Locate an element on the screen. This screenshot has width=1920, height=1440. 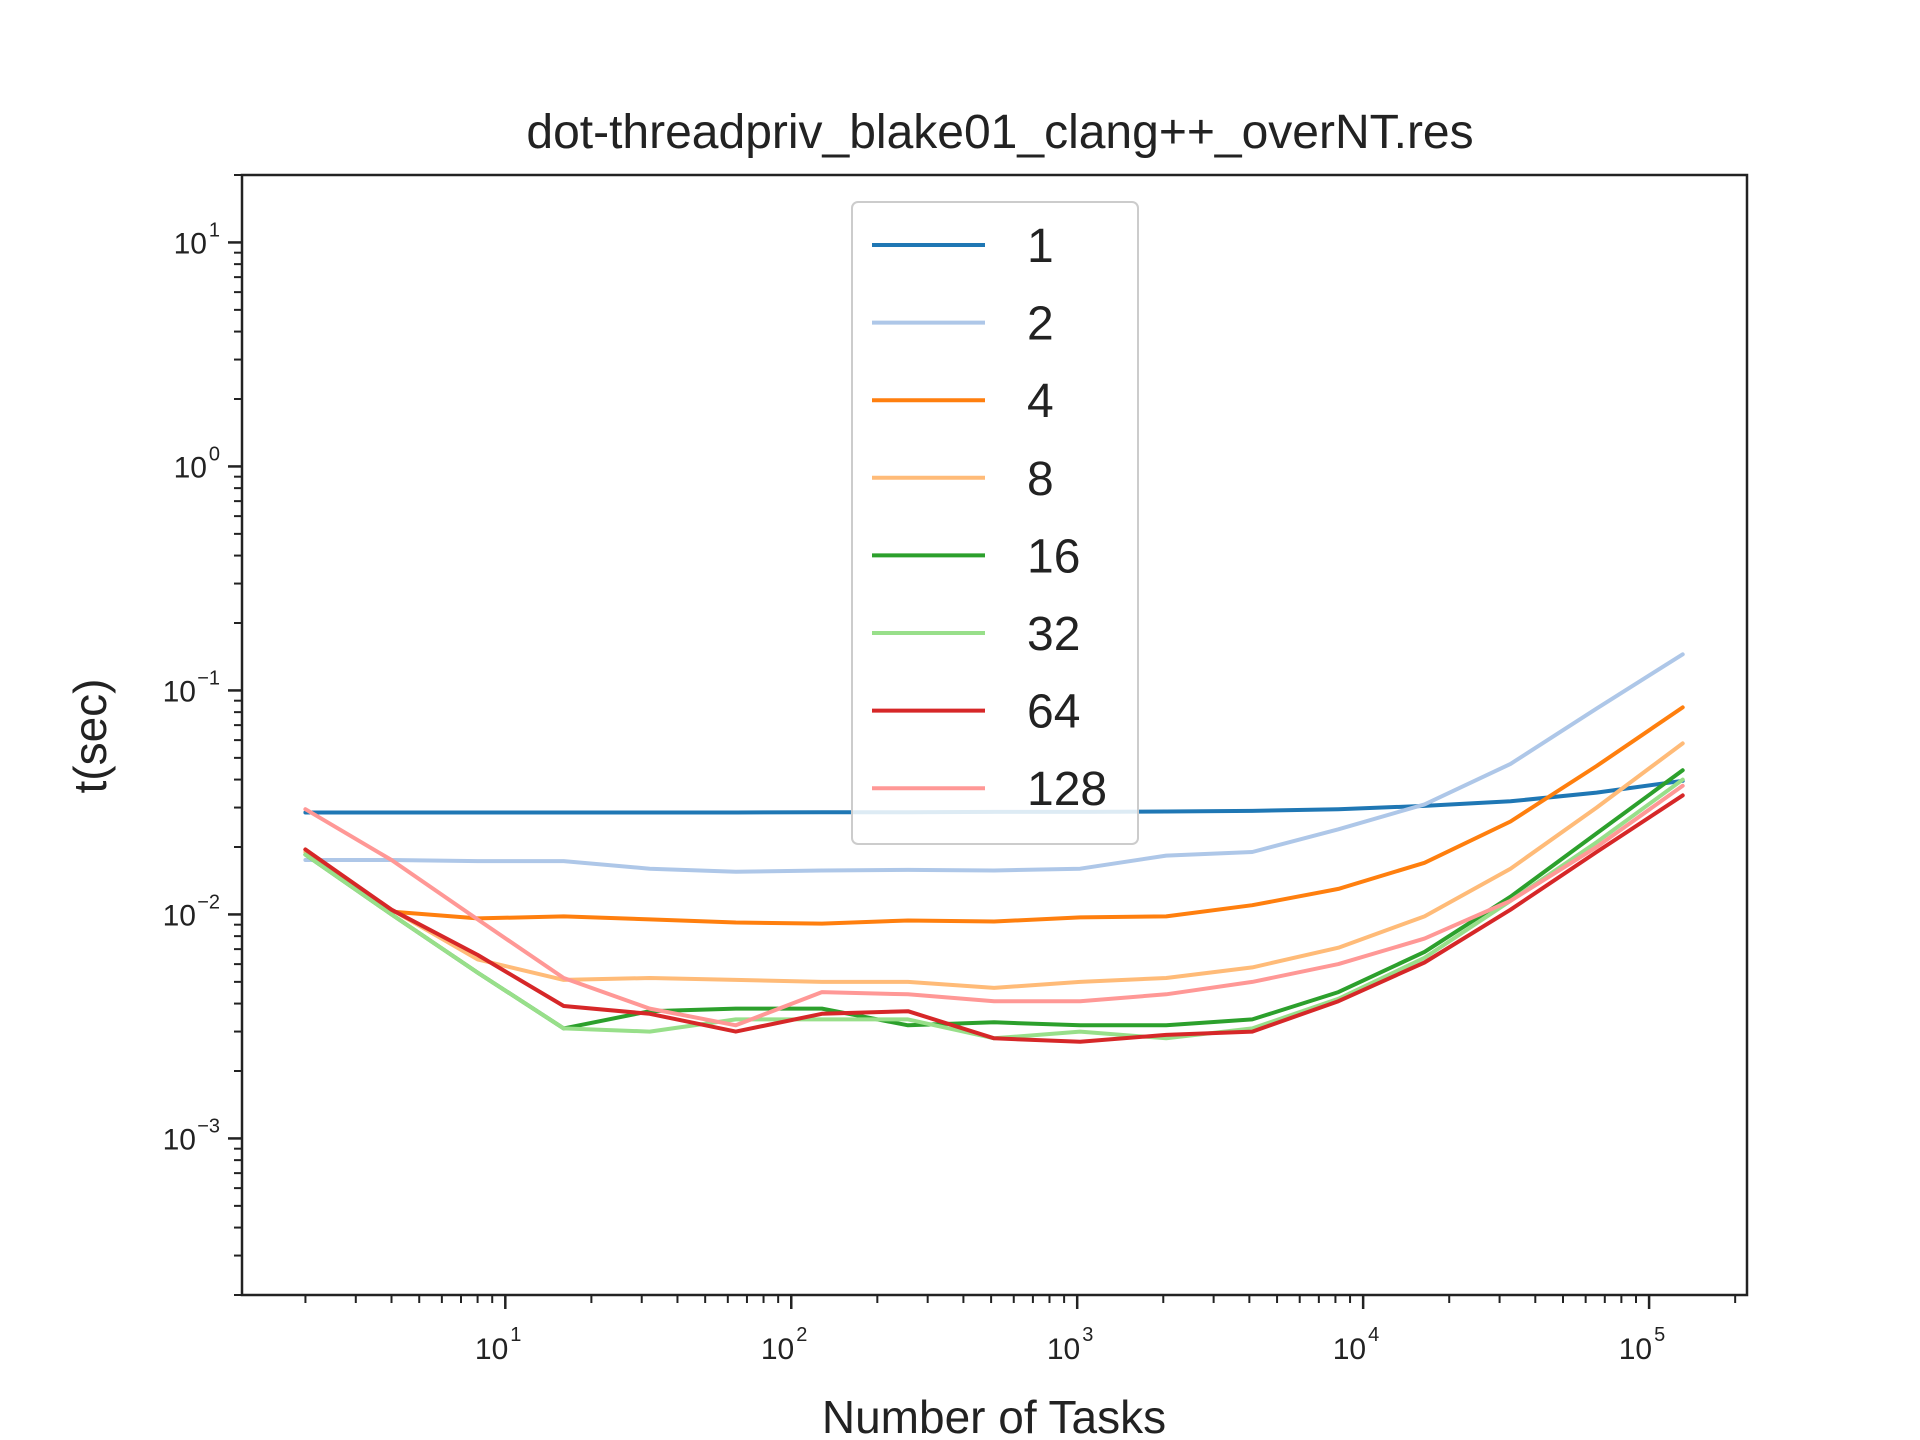
legend-label: 1 is located at coordinates (1040, 246).